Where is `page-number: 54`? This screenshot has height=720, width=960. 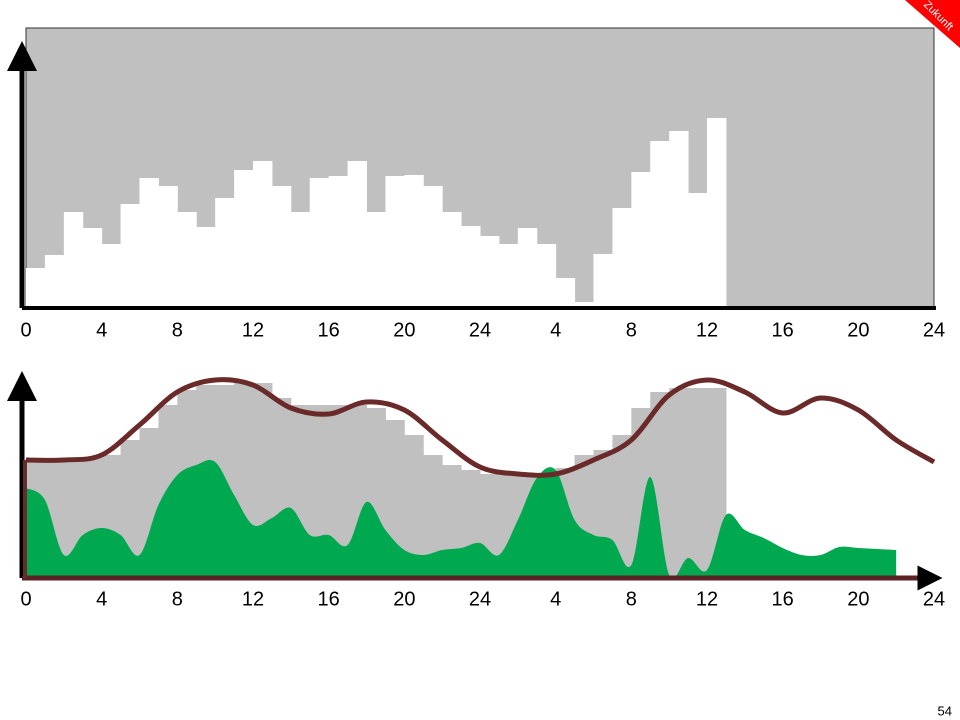 page-number: 54 is located at coordinates (945, 710).